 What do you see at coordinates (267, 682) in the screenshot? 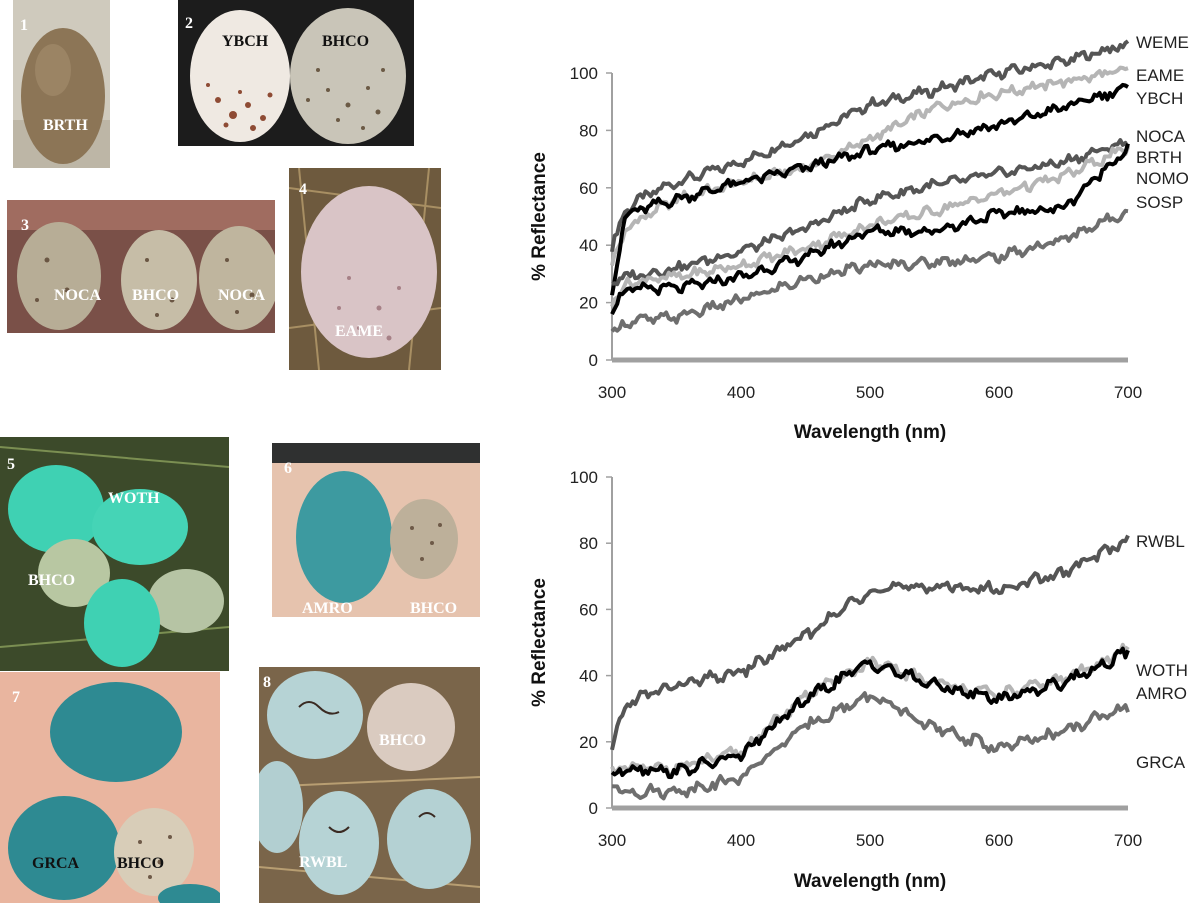
I see `photo-number: 8` at bounding box center [267, 682].